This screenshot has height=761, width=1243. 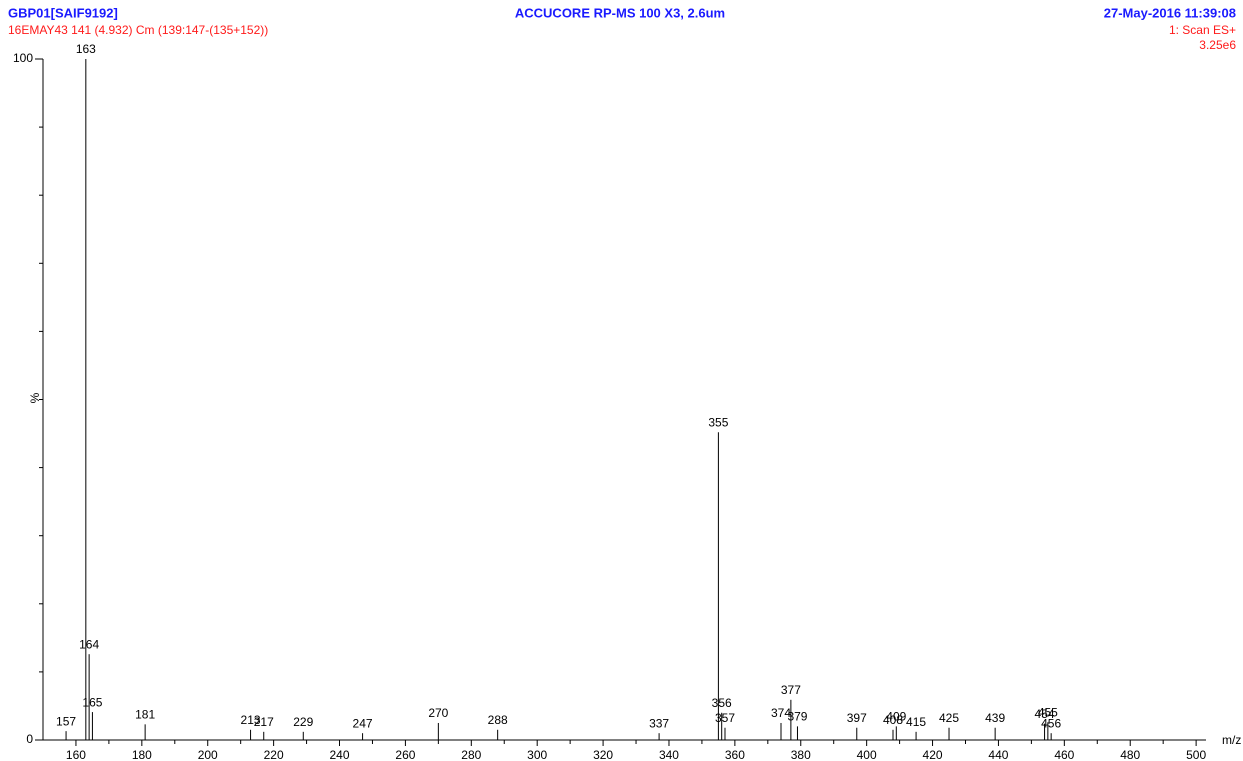 What do you see at coordinates (363, 723) in the screenshot?
I see `peak-label: 247` at bounding box center [363, 723].